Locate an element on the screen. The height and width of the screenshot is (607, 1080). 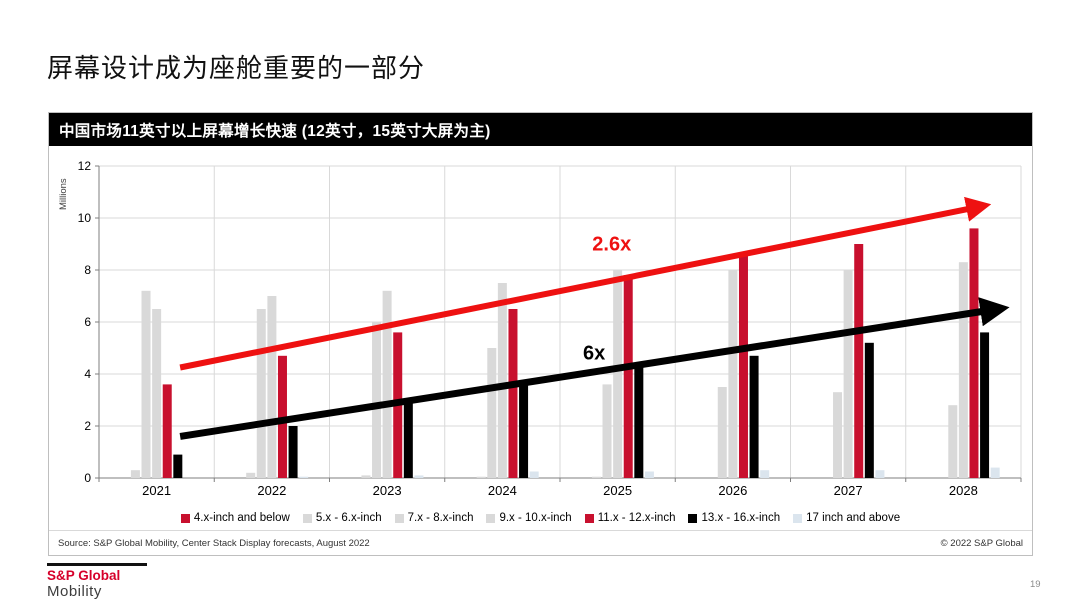
legend-label: 4.x-inch and below is located at coordinates (241, 518).